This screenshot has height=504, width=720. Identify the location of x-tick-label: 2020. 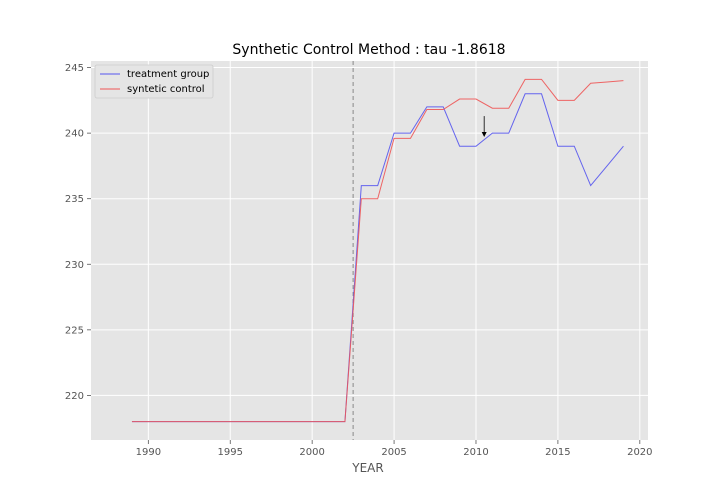
(639, 452).